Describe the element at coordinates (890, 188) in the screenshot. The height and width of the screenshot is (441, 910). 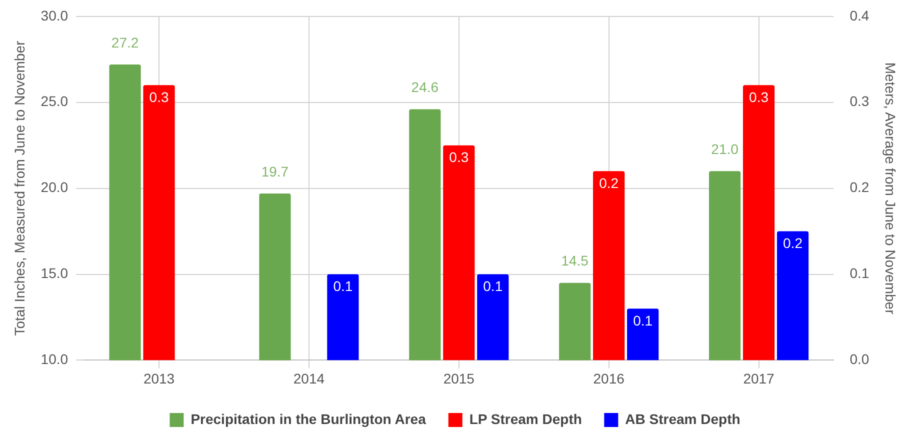
I see `y2-axis-title: Meters, Average from June to November` at that location.